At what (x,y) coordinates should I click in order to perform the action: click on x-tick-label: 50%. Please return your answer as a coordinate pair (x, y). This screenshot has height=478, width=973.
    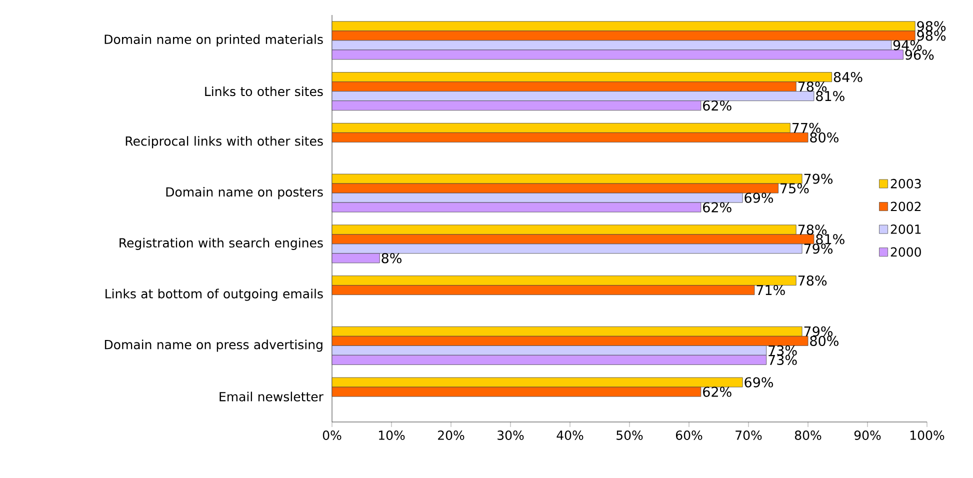
    Looking at the image, I should click on (629, 435).